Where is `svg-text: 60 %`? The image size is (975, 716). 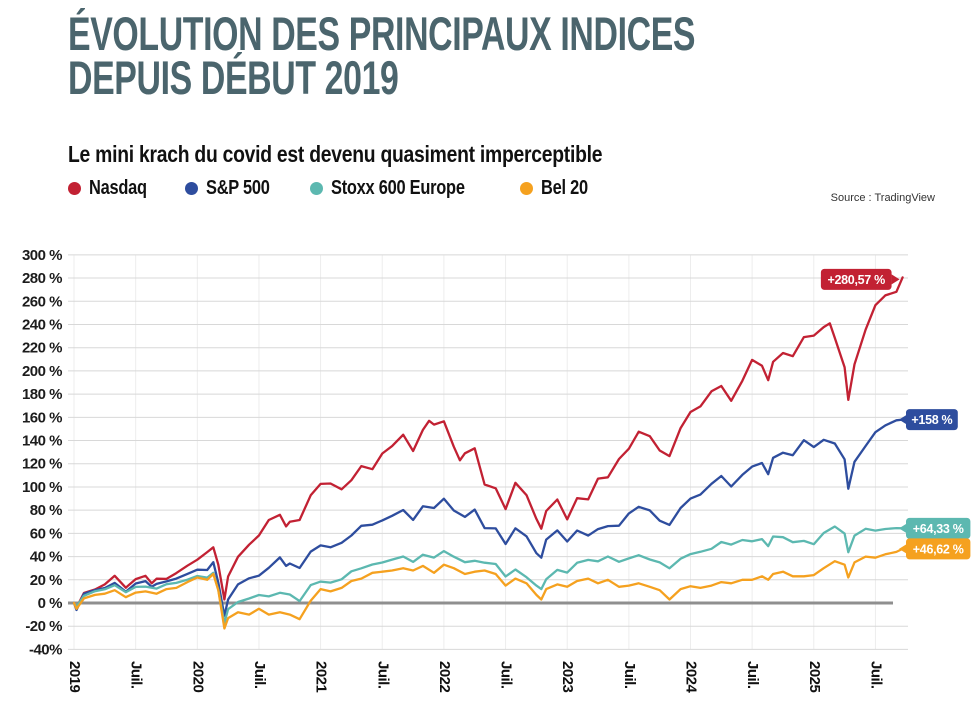 svg-text: 60 % is located at coordinates (46, 533).